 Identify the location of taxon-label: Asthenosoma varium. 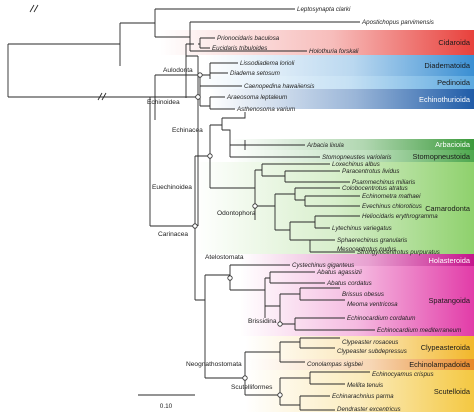
(265, 109).